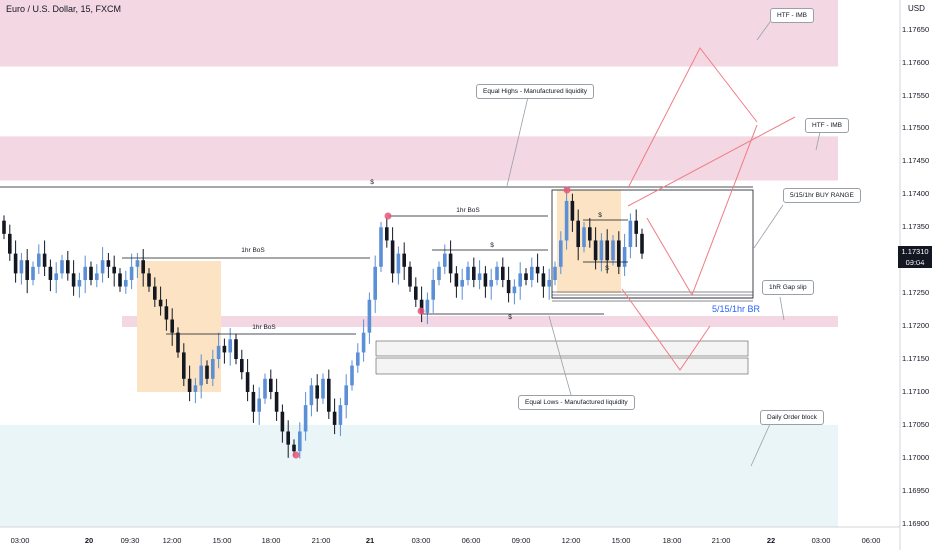  Describe the element at coordinates (916, 523) in the screenshot. I see `price-tick-label: 1.16900` at that location.